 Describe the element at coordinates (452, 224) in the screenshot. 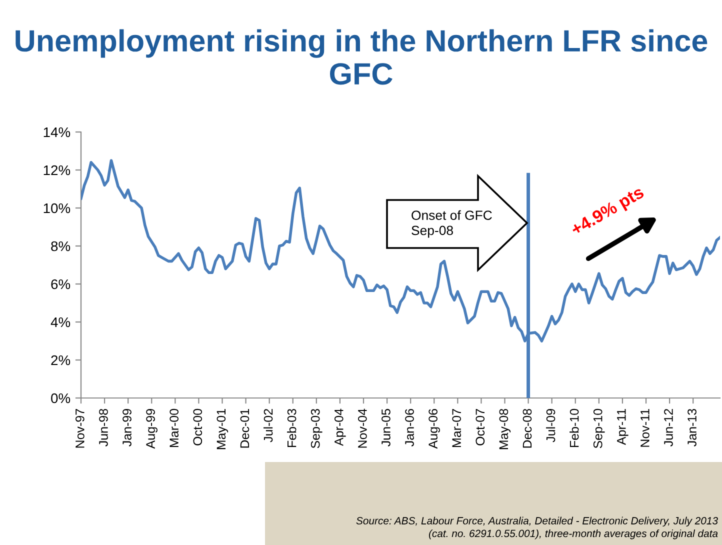

I see `annotation: Onset of GFC Sep-08` at that location.